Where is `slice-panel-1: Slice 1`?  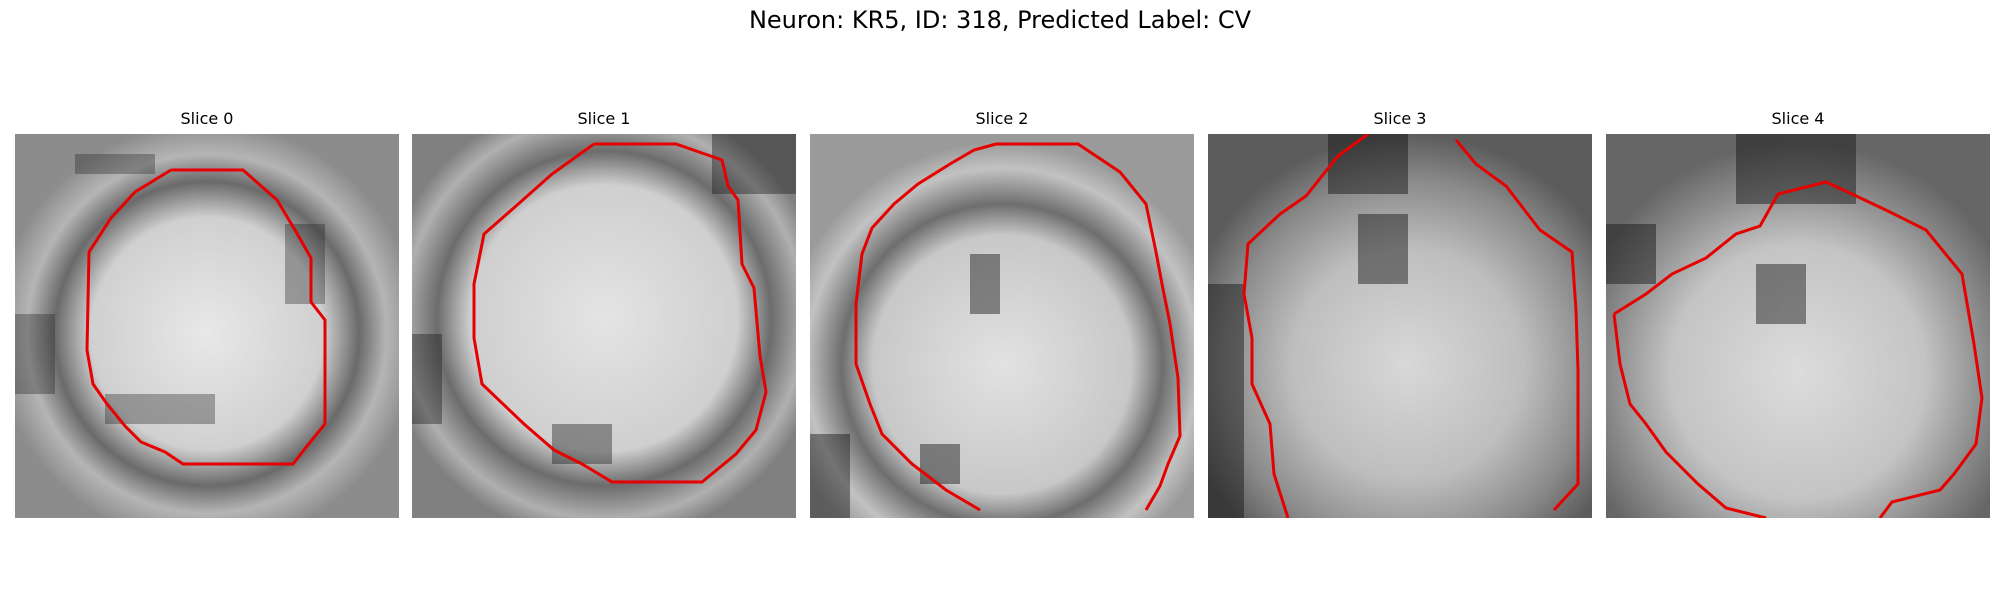 slice-panel-1: Slice 1 is located at coordinates (604, 313).